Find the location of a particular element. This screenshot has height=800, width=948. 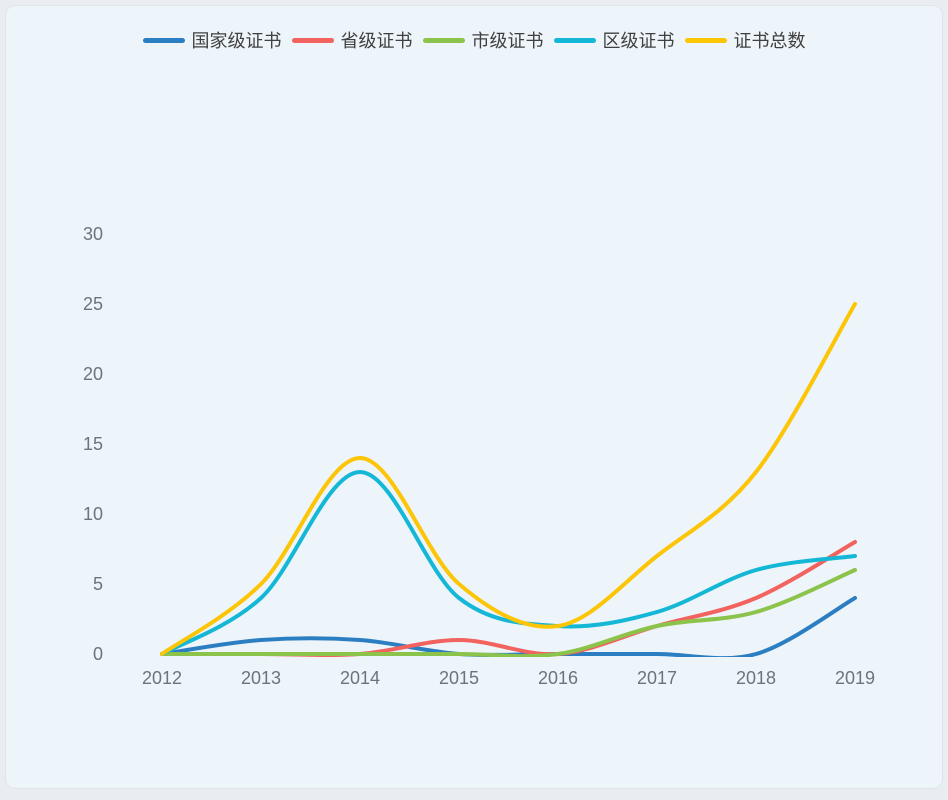

legend-item-label: 市级证书 is located at coordinates (507, 41).